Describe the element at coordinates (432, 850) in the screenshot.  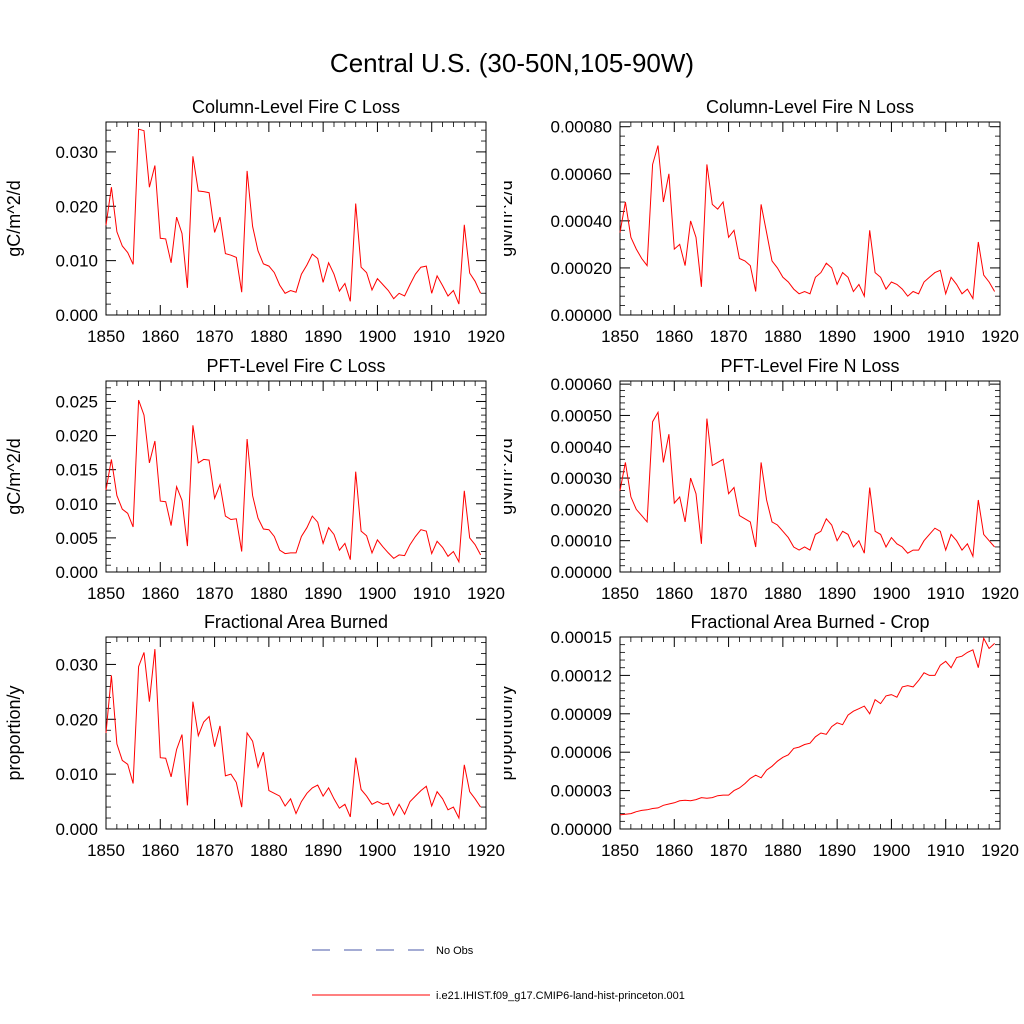
I see `chart-4-xtick-label: 1910` at that location.